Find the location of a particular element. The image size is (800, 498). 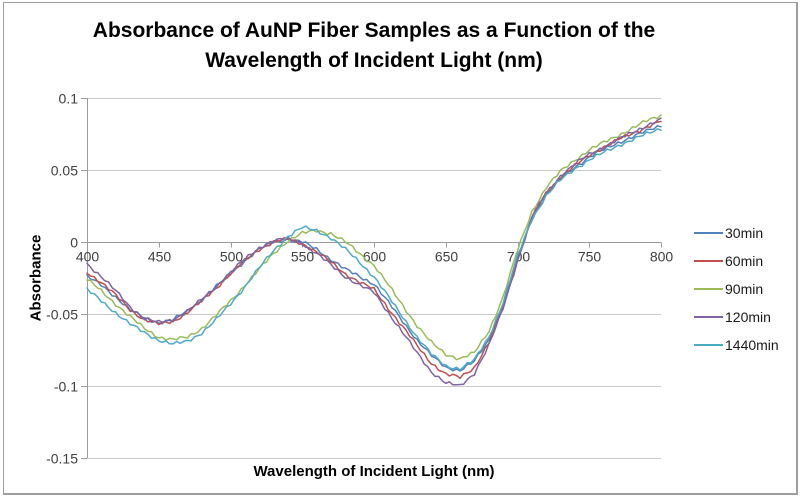

legend-item-90min: 90min is located at coordinates (736, 289).